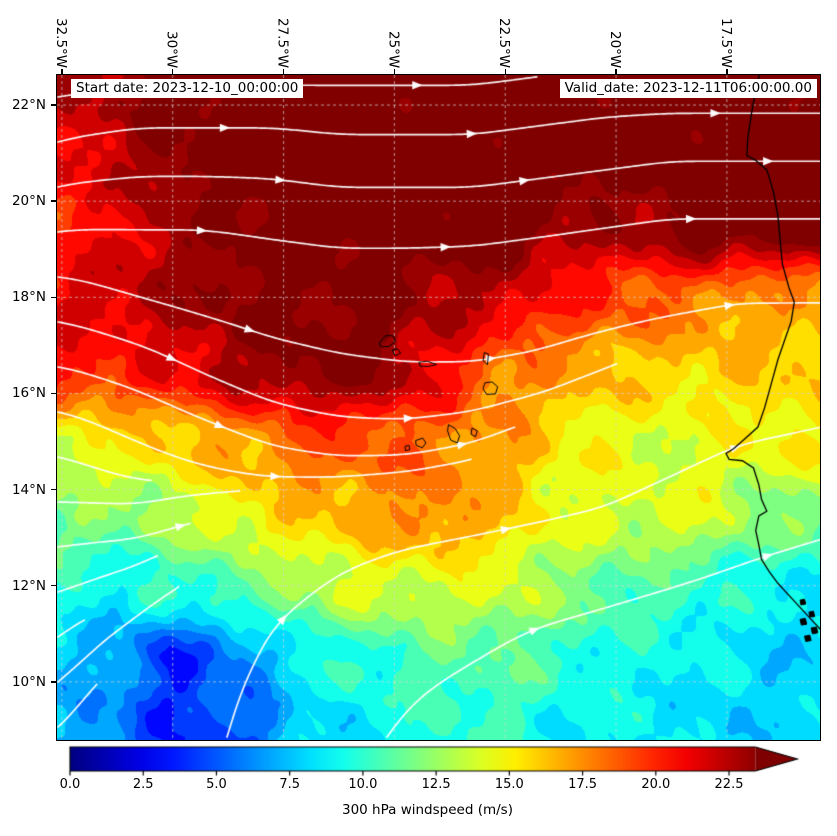 Image resolution: width=837 pixels, height=836 pixels. Describe the element at coordinates (363, 784) in the screenshot. I see `colorbar-tick-label: 10.0` at that location.